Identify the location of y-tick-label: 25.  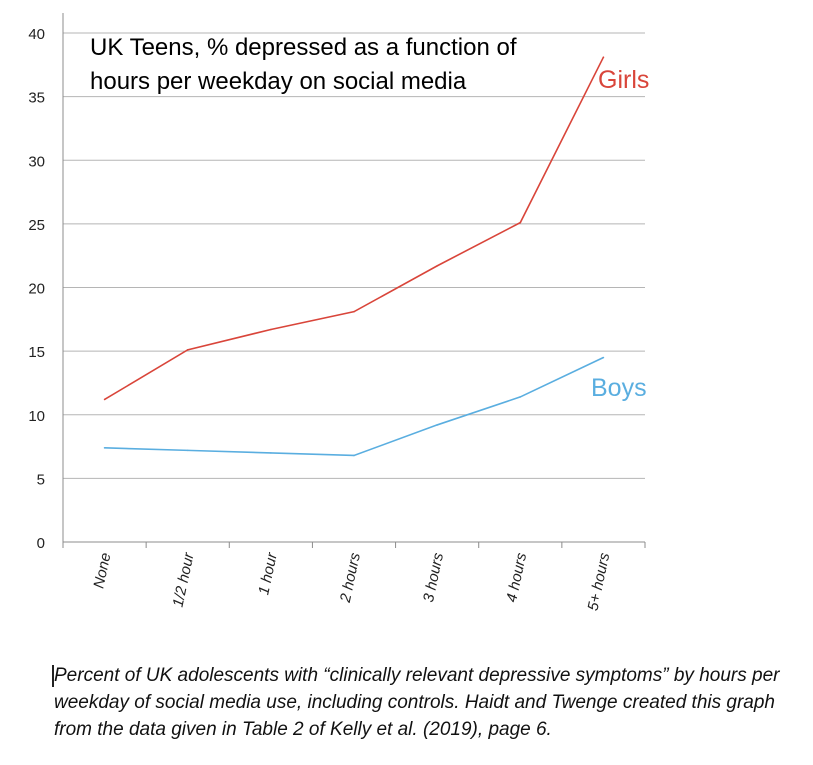
(36, 225).